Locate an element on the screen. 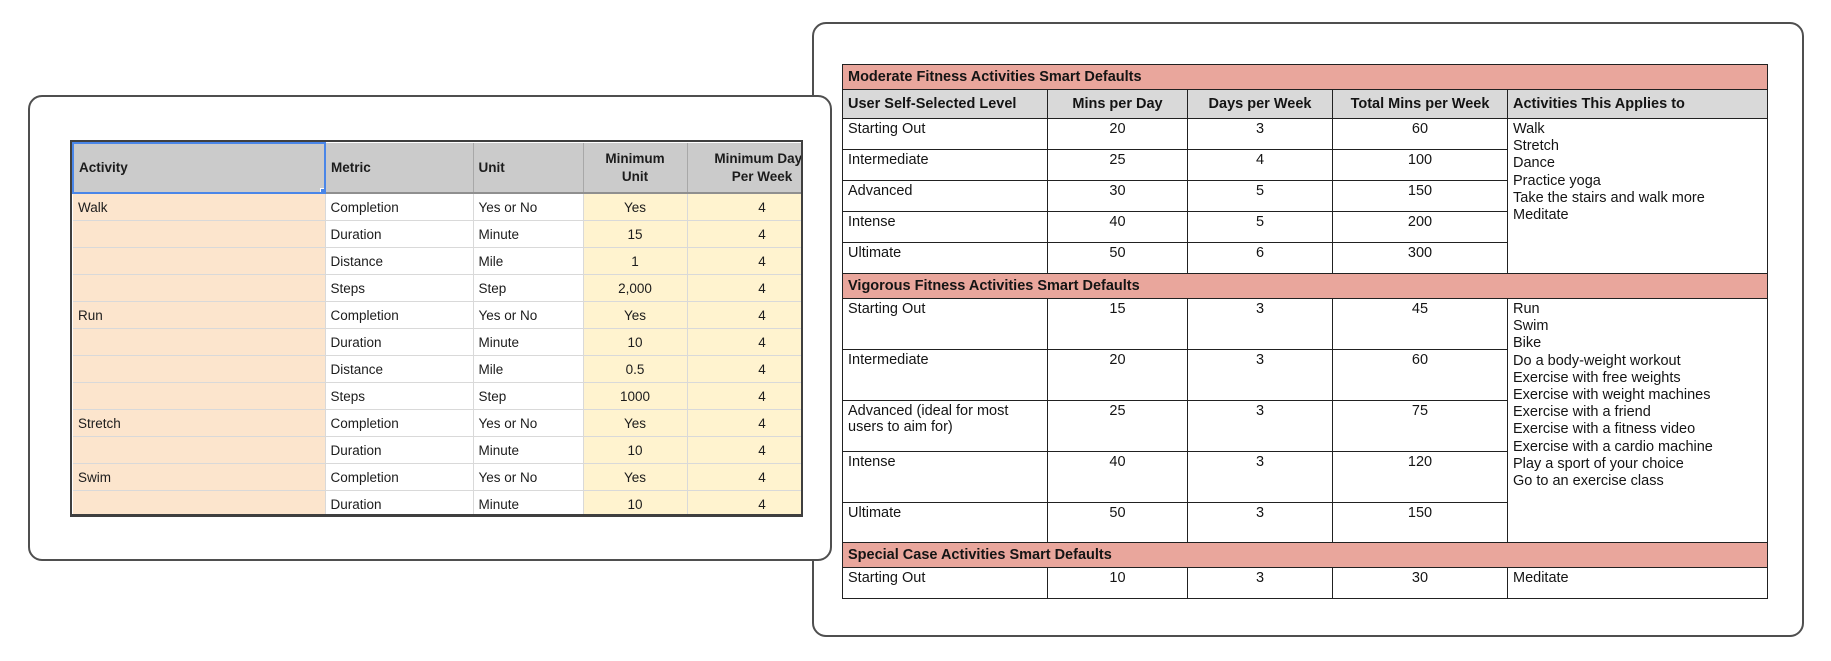 This screenshot has height=661, width=1831. cell-minimum-unit: 2,000 is located at coordinates (635, 288).